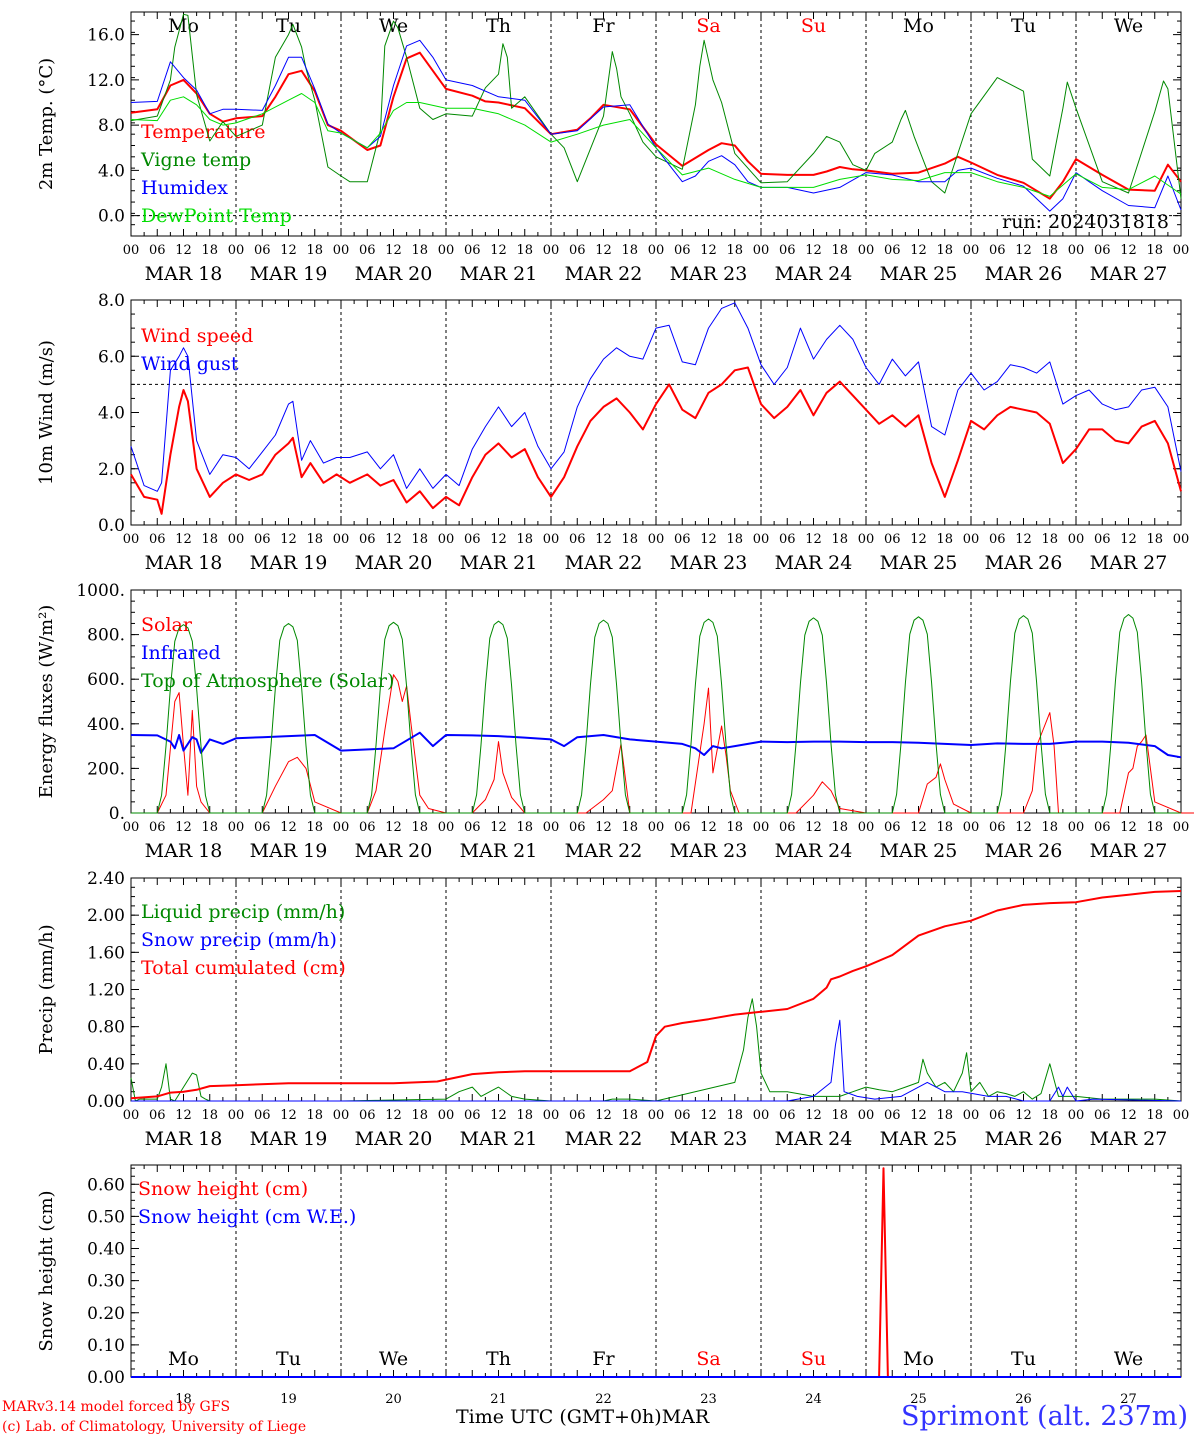 The width and height of the screenshot is (1194, 1440). Describe the element at coordinates (223, 1189) in the screenshot. I see `legend-entry: Snow height (cm)` at that location.